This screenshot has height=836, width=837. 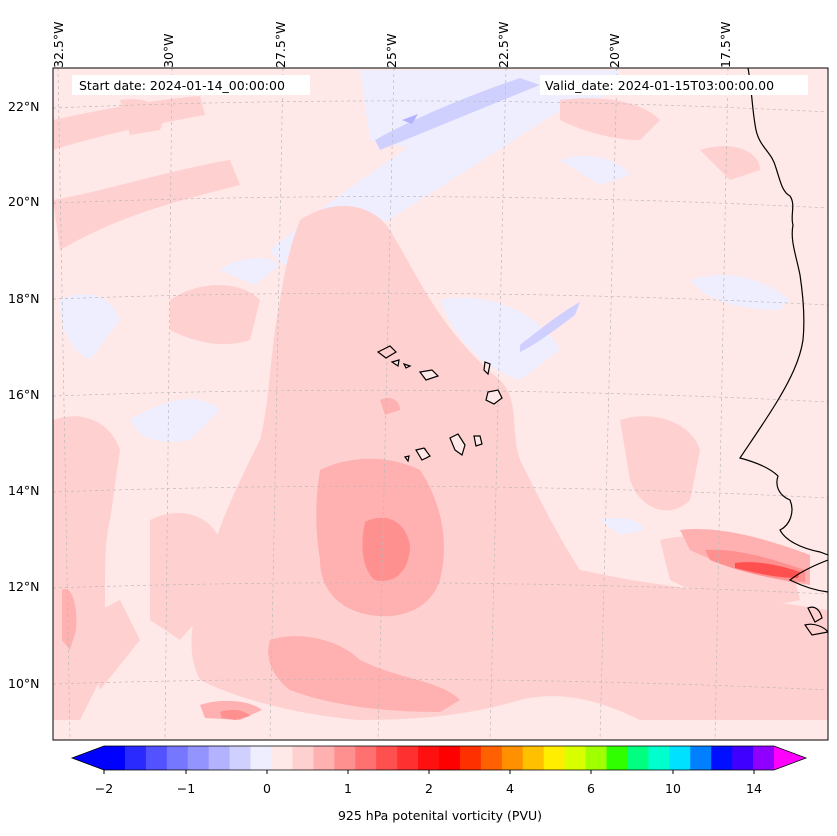 I want to click on colorbar-tick-label: 1, so click(x=348, y=788).